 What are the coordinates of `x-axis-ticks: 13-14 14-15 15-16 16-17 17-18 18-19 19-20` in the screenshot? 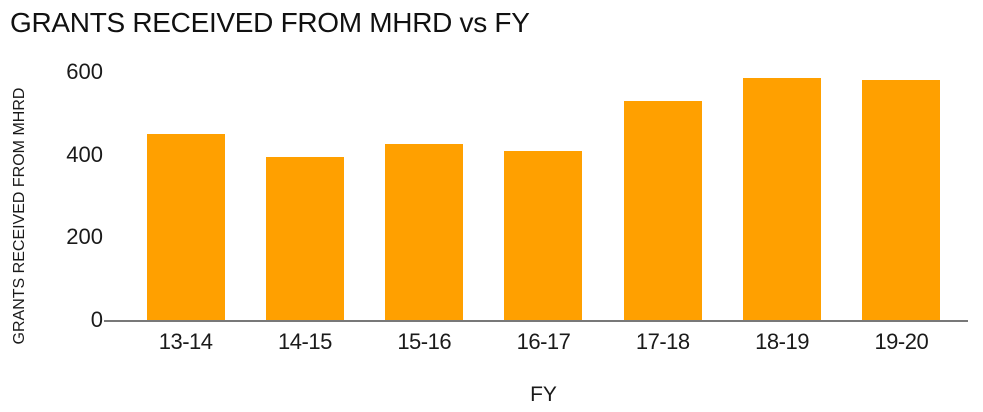 It's located at (543, 342).